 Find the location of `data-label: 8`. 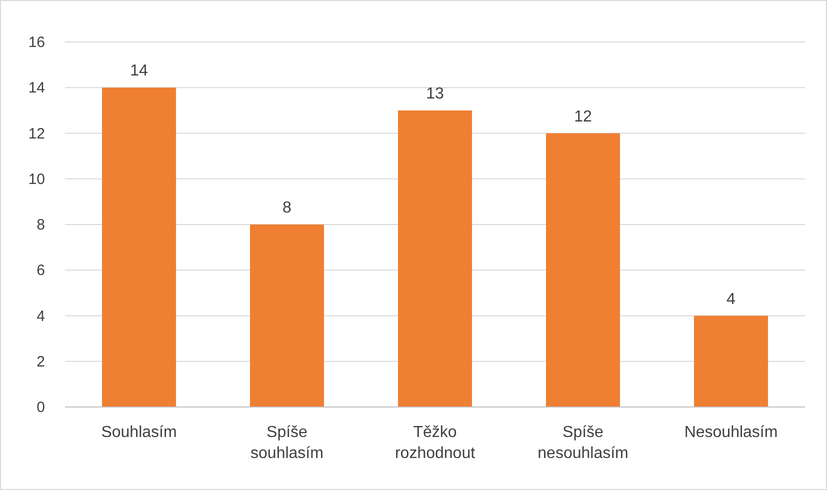

data-label: 8 is located at coordinates (287, 208).